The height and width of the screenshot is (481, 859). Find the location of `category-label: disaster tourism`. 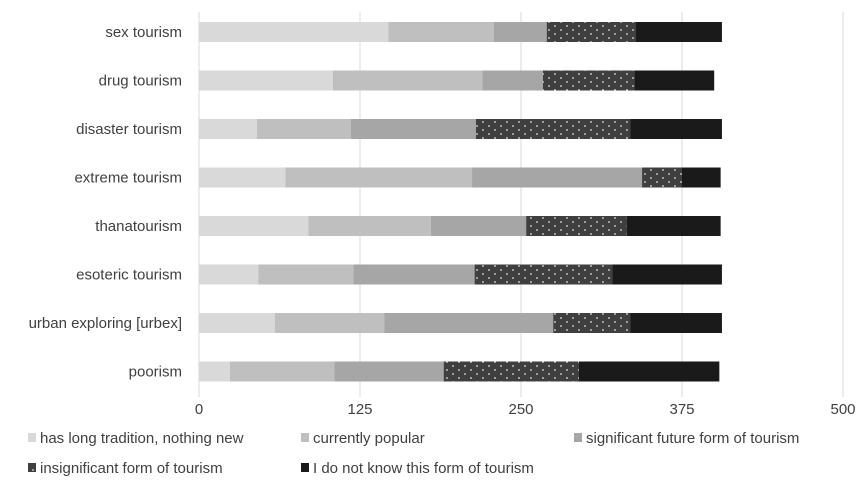

category-label: disaster tourism is located at coordinates (129, 129).